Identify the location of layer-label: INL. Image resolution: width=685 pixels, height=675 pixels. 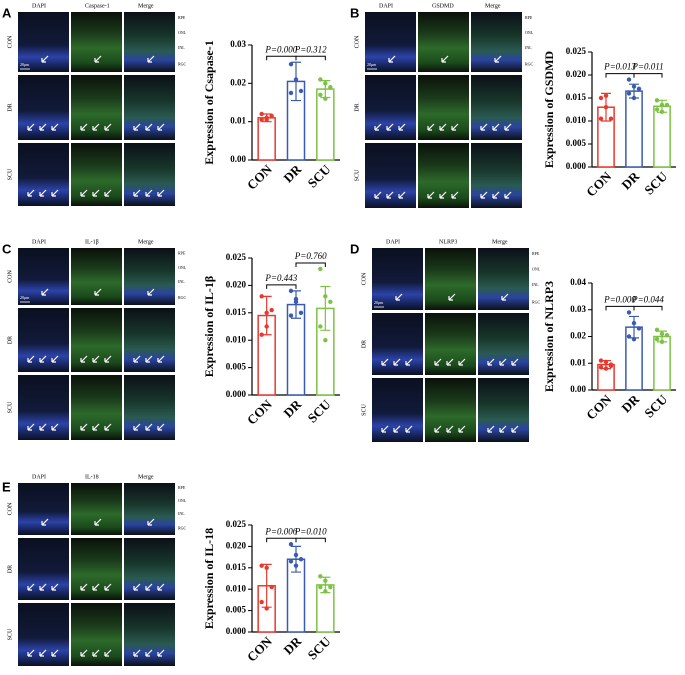
(181, 47).